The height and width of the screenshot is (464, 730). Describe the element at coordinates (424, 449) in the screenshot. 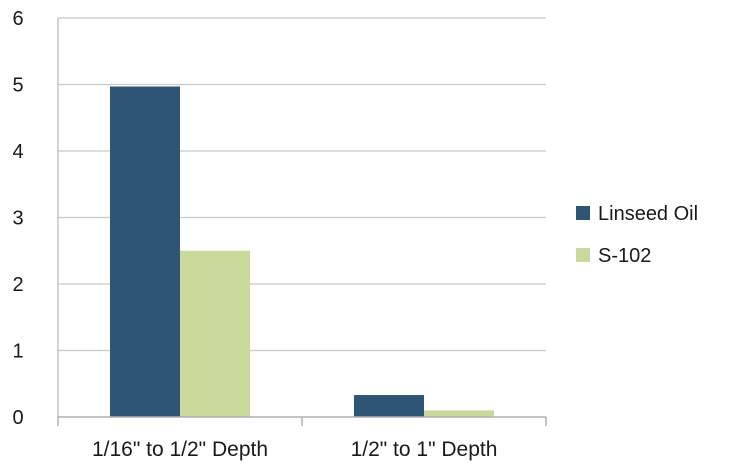

I see `x-category-label: 1/2" to 1" Depth` at that location.